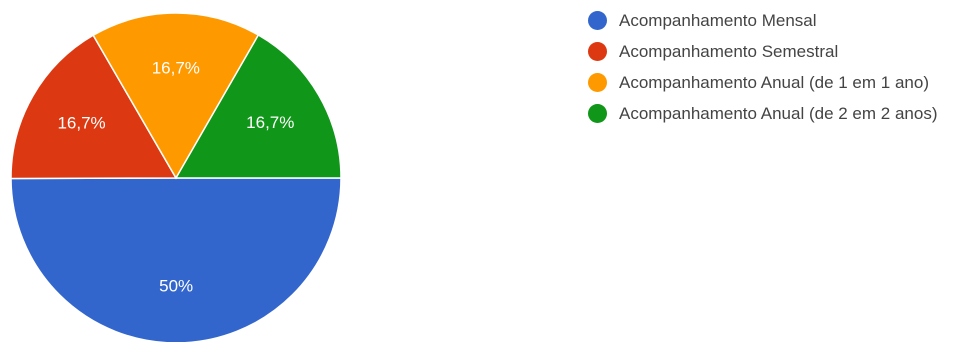 This screenshot has width=980, height=342. Describe the element at coordinates (81, 122) in the screenshot. I see `slice-value-label-semestral: 16,7%` at that location.